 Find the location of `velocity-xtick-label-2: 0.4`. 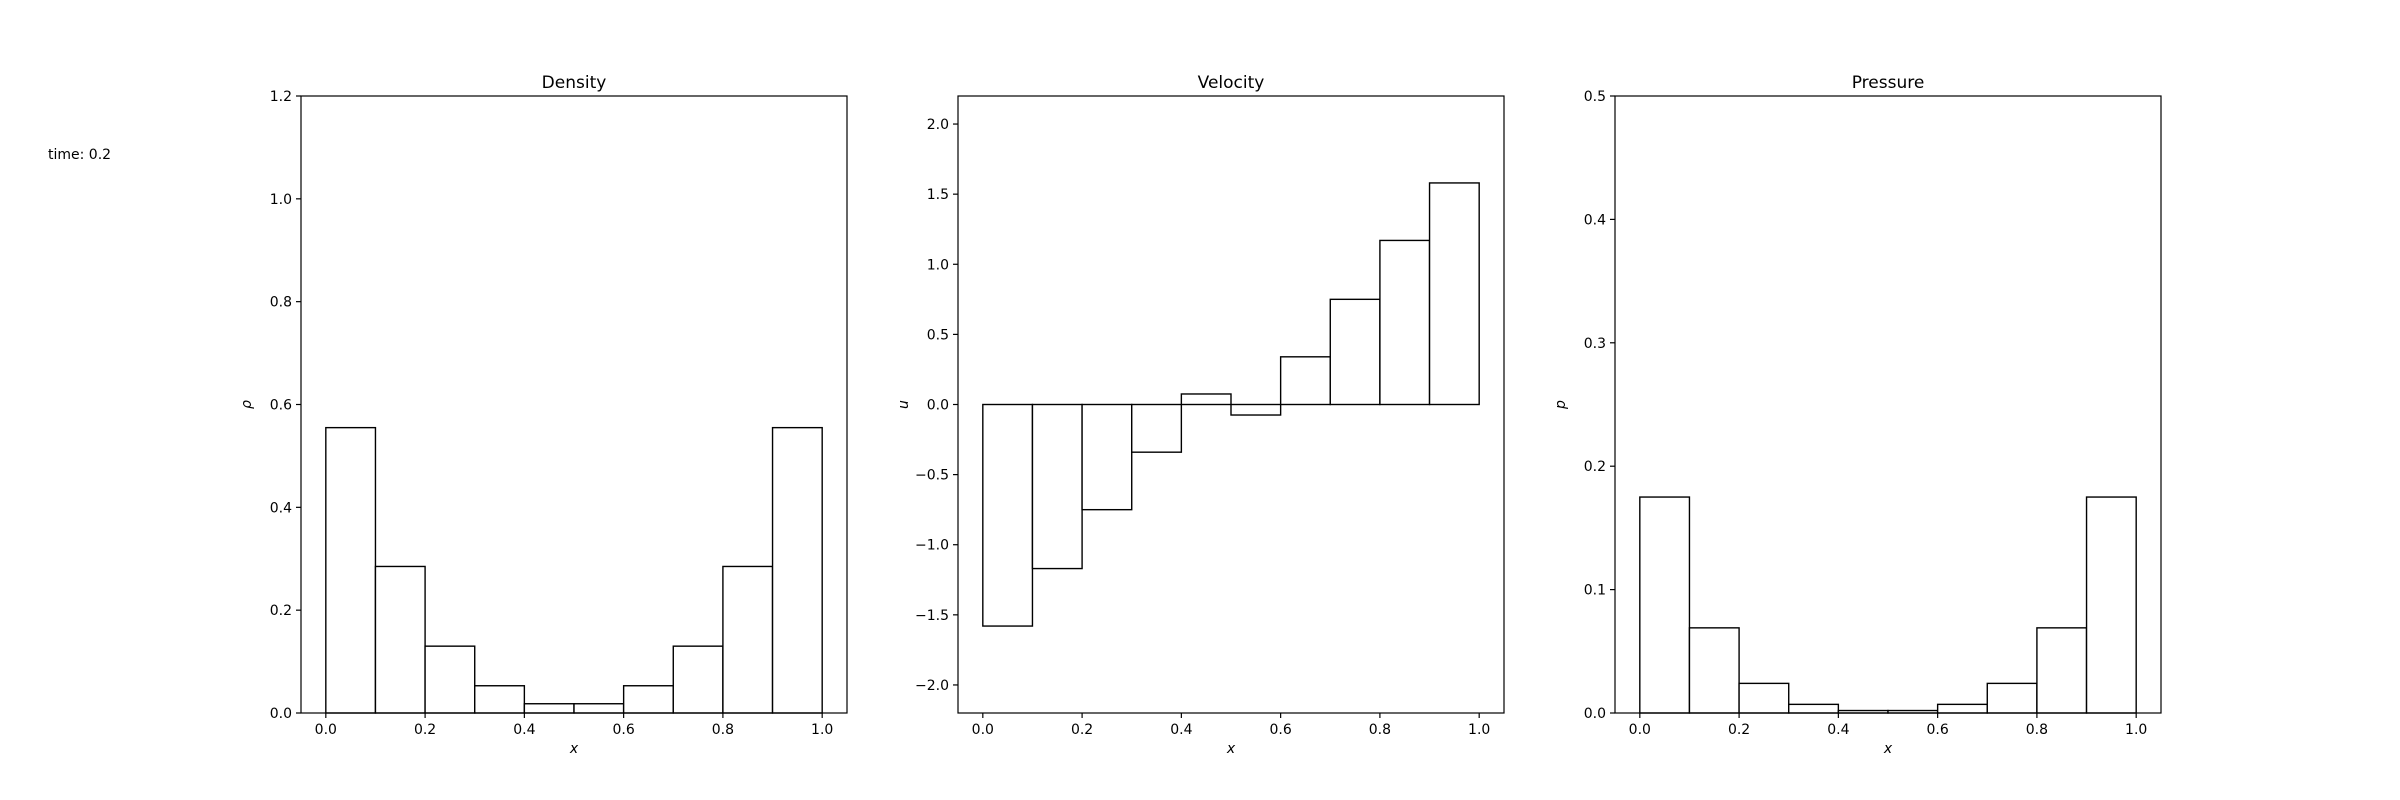

velocity-xtick-label-2: 0.4 is located at coordinates (1181, 730).